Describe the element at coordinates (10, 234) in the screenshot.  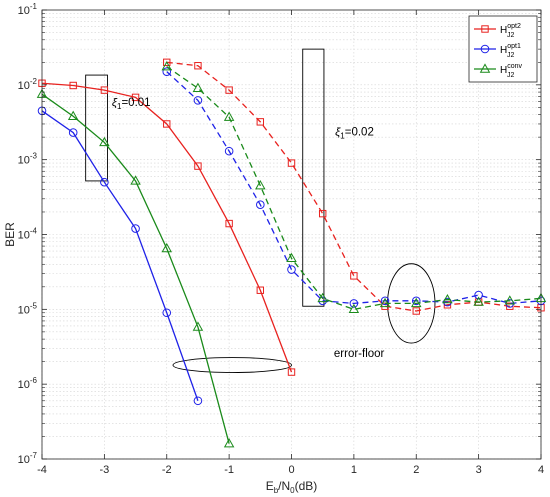
I see `y-axis-label: BER` at that location.